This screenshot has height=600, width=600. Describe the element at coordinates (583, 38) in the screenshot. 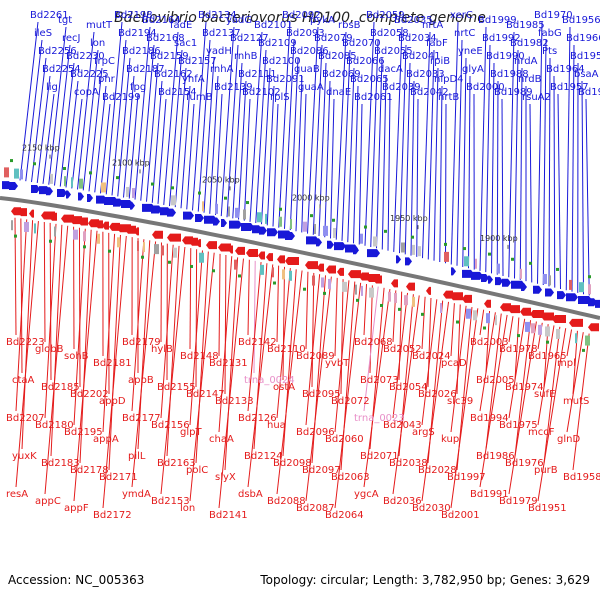

I see `top-gene-label: Bd1966` at that location.